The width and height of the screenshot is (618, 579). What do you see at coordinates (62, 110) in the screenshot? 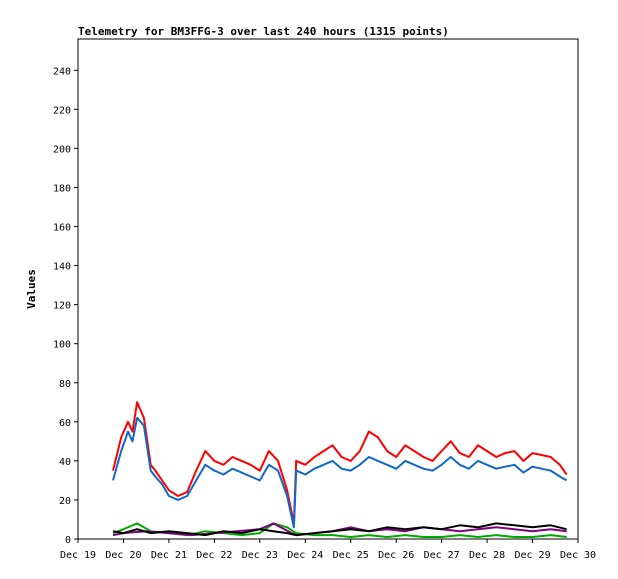
I see `y-tick-label: 220` at bounding box center [62, 110].